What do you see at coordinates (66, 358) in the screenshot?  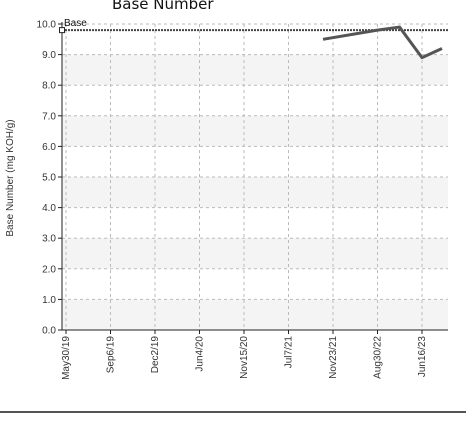 I see `x-tick-label: May30/19` at bounding box center [66, 358].